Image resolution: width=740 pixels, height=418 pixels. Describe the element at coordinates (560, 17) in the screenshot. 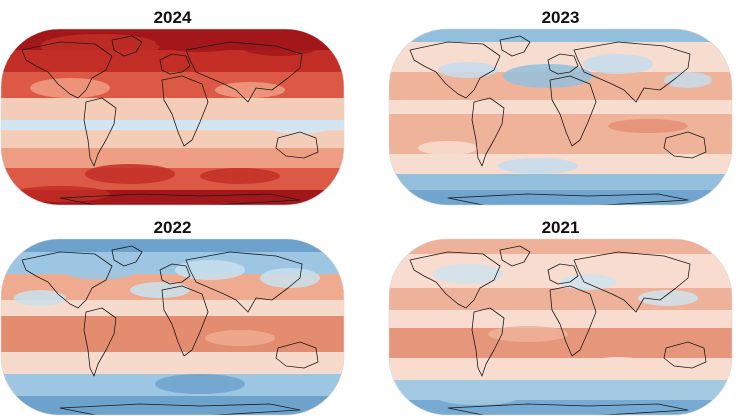

I see `year-title: 2023` at that location.